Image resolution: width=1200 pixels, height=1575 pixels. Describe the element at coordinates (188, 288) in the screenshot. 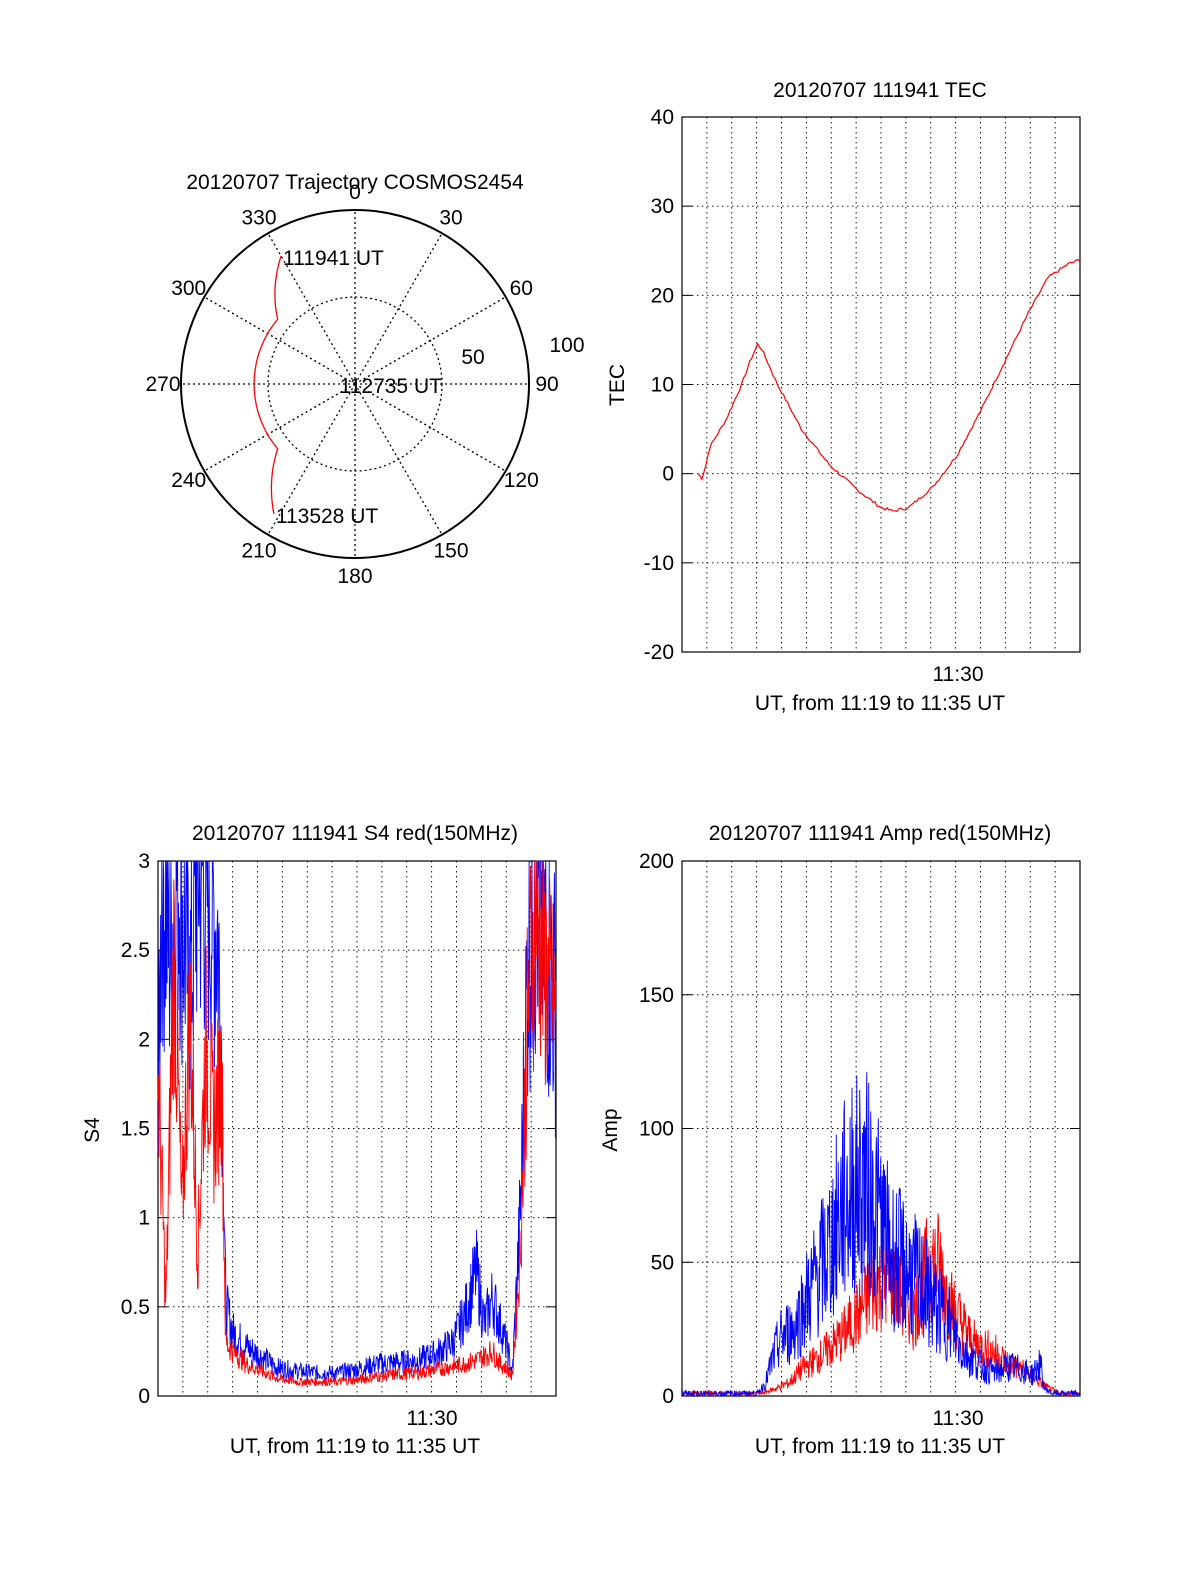

I see `polar-azimuth-label: 300` at that location.